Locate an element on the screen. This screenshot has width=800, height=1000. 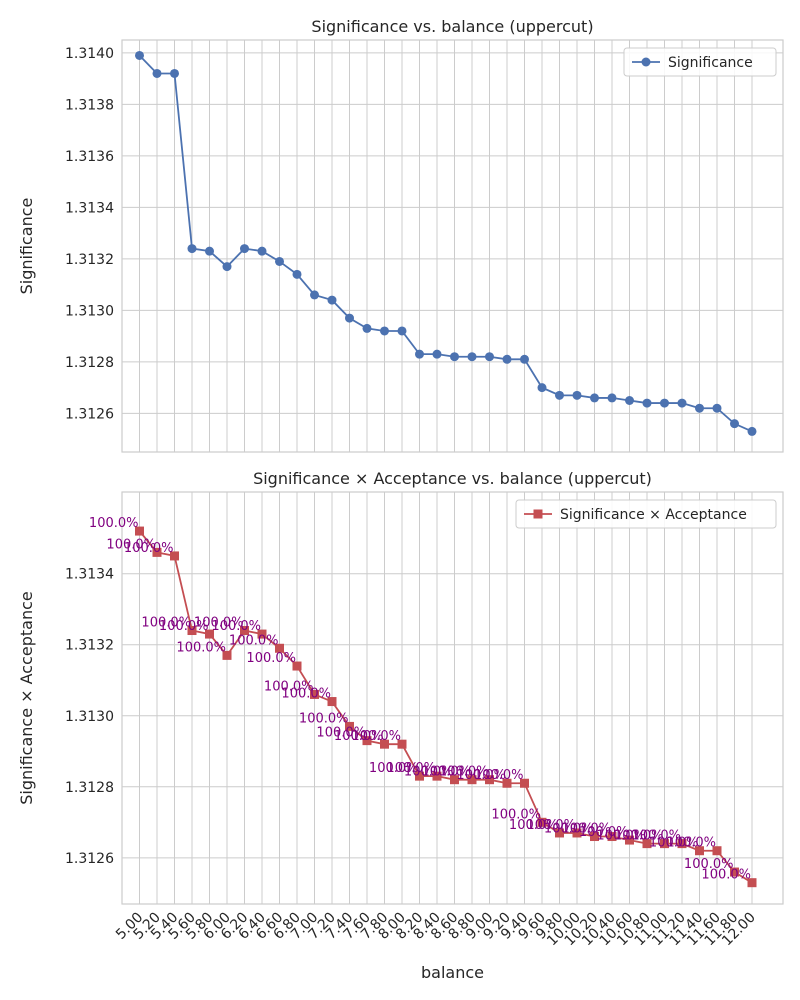
bottom-subplot-yticks: 1.3126 1.3128 1.3130 1.3132 1.3134 is located at coordinates (89, 717).